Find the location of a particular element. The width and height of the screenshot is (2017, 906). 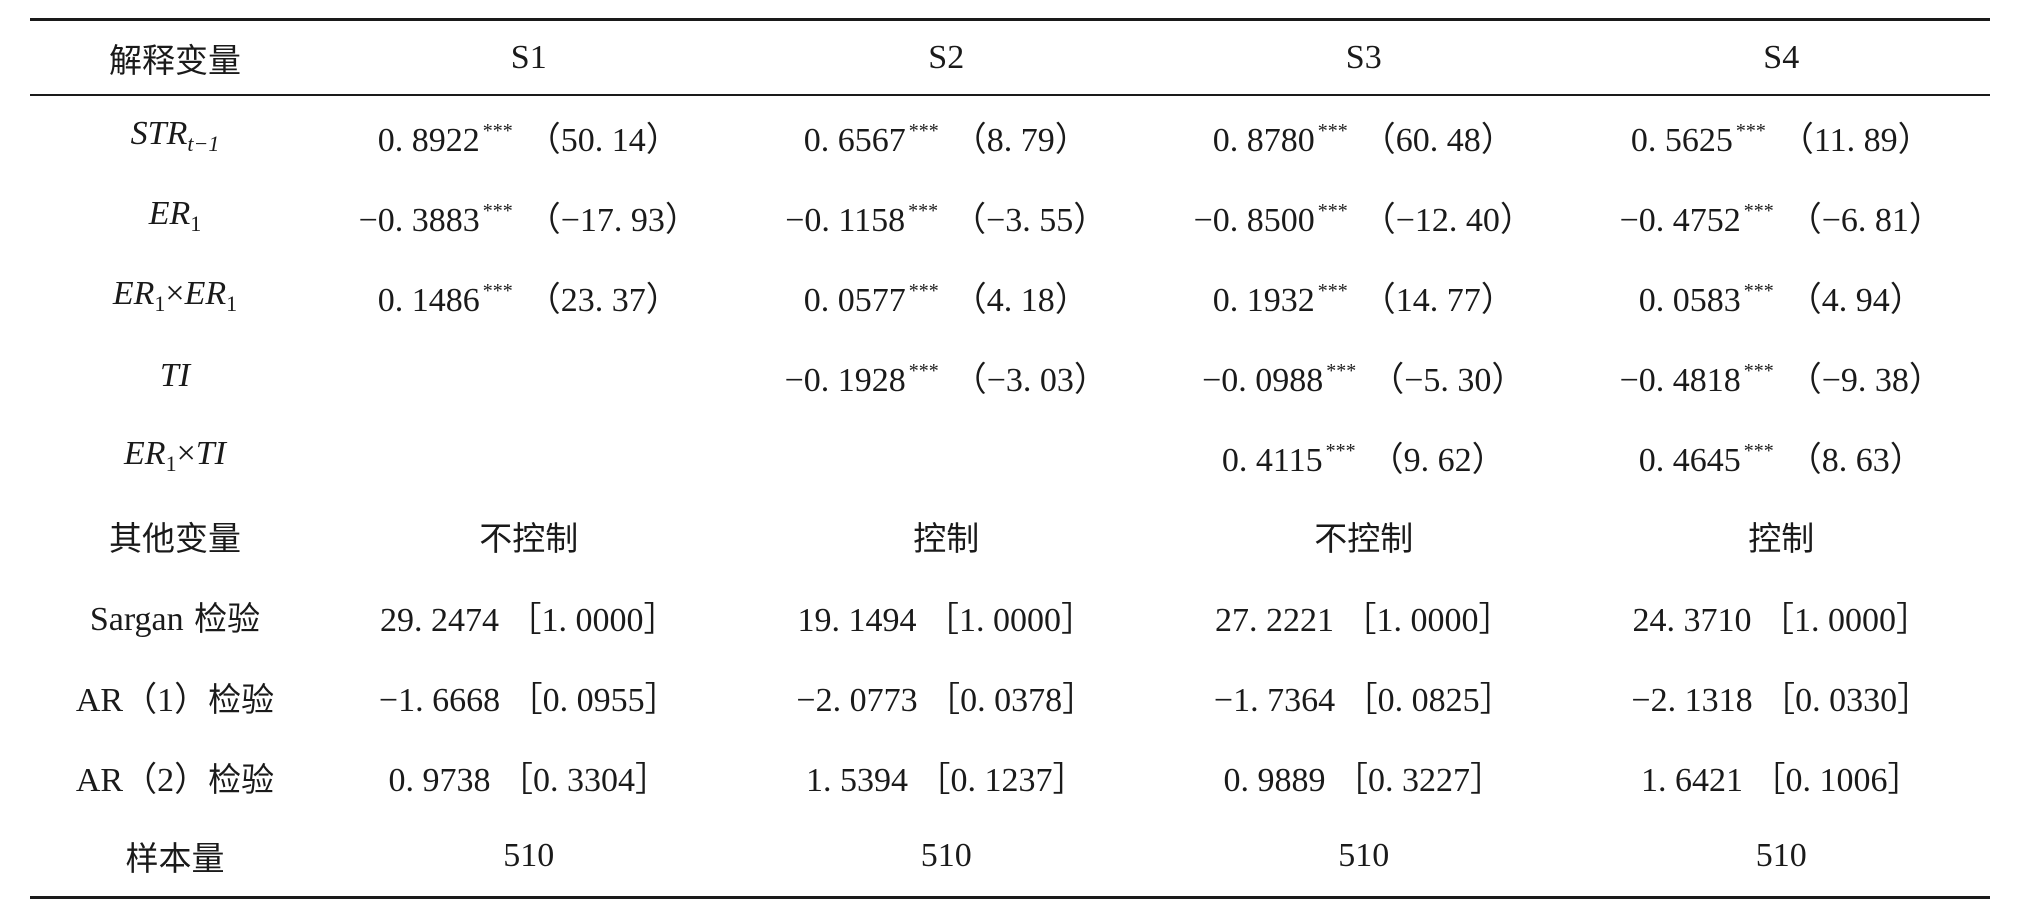

coefficient-value: 0. 1486 is located at coordinates (428, 300).